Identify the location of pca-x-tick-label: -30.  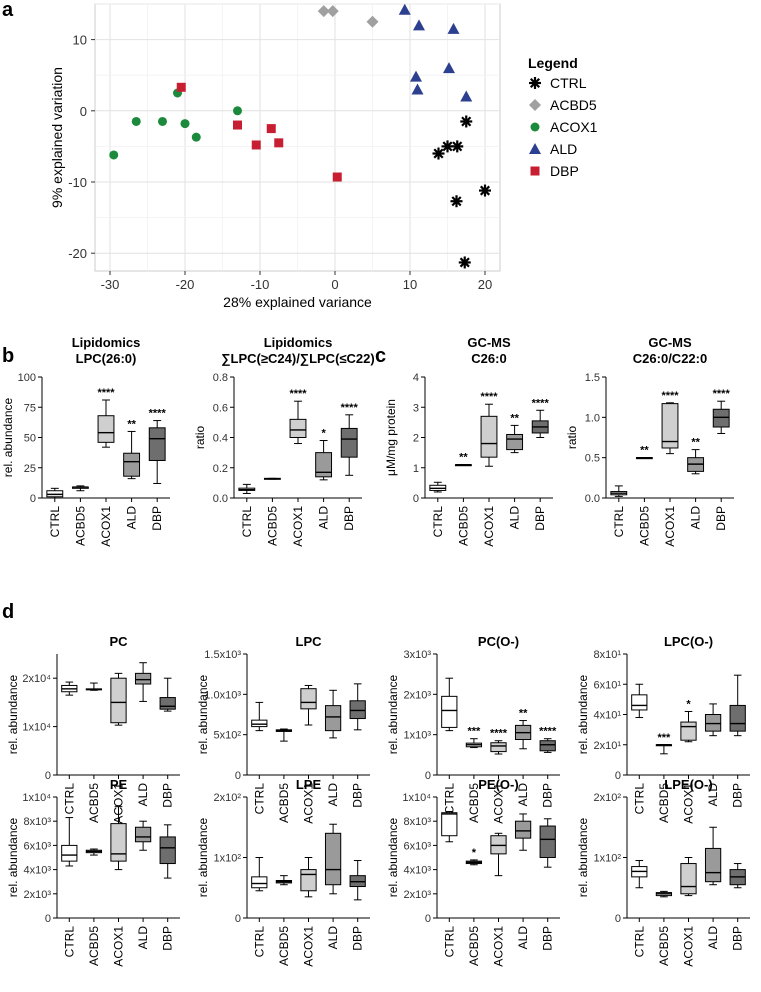
(110, 284).